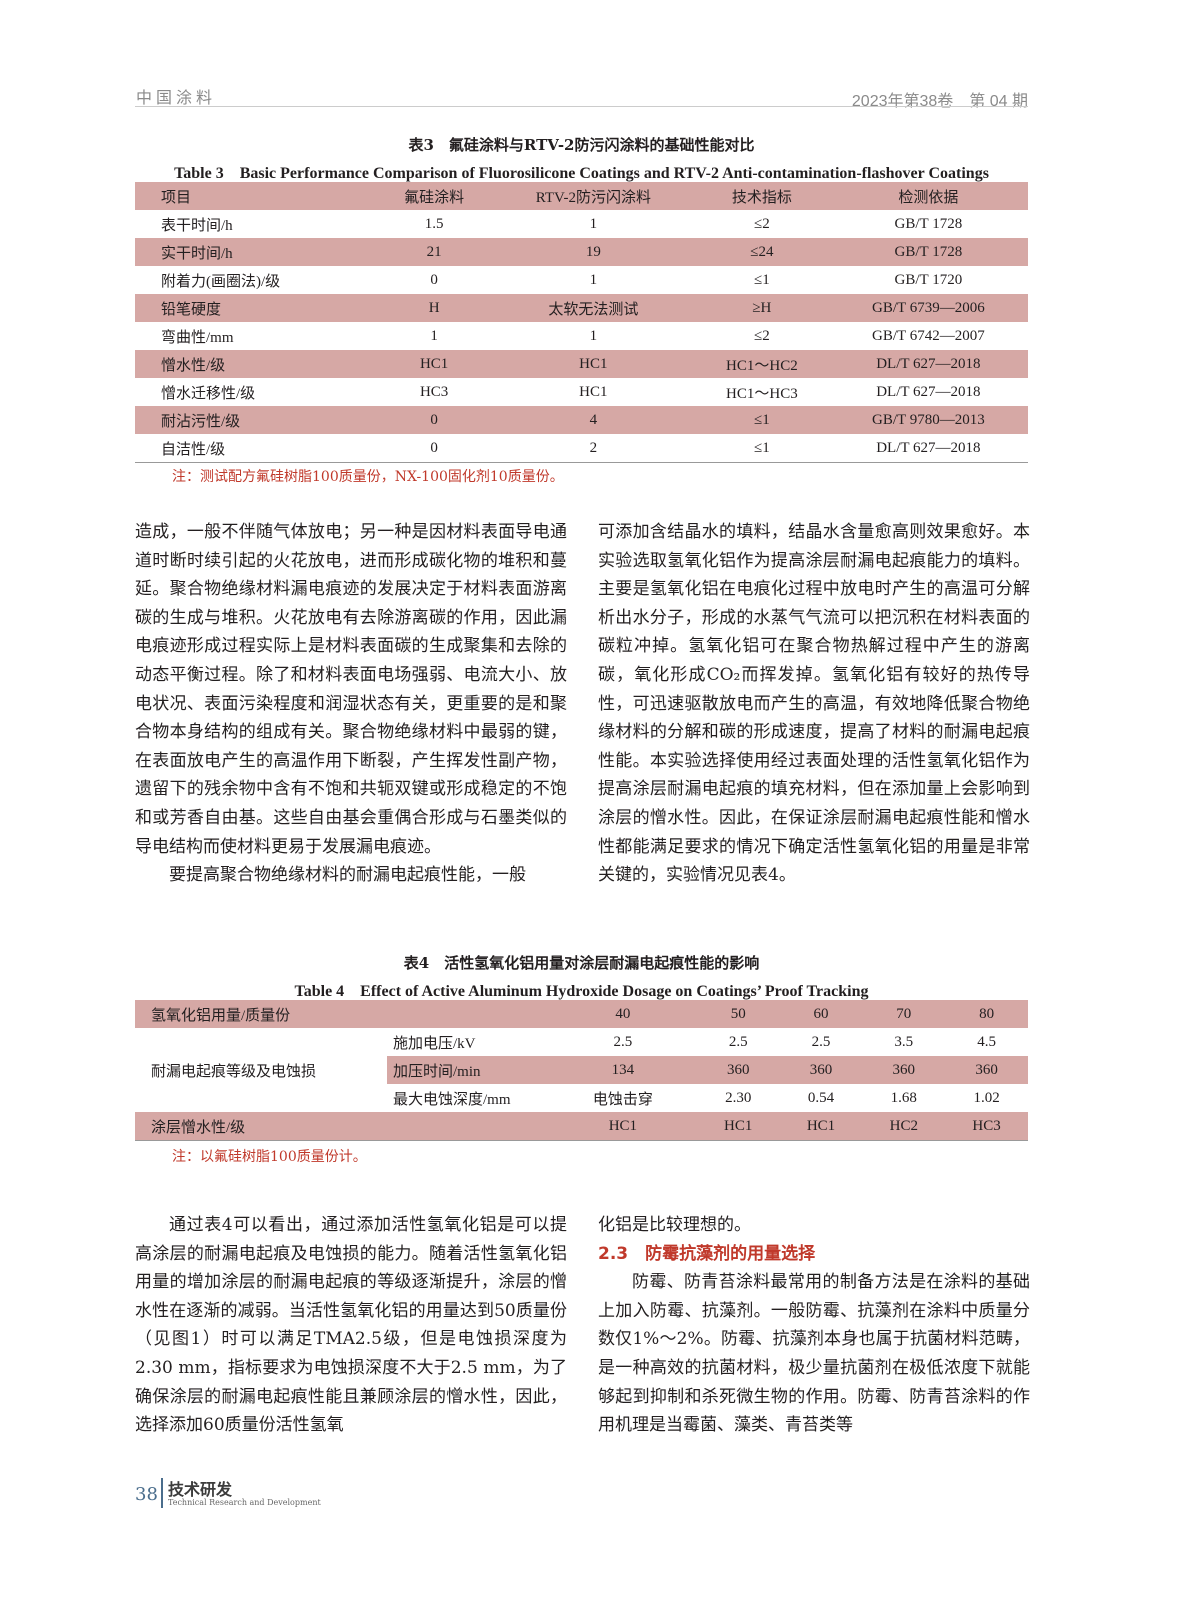 Image resolution: width=1187 pixels, height=1600 pixels. Describe the element at coordinates (269, 1157) in the screenshot. I see `table4-note: 注：以氟硅树脂100质量份计。` at that location.